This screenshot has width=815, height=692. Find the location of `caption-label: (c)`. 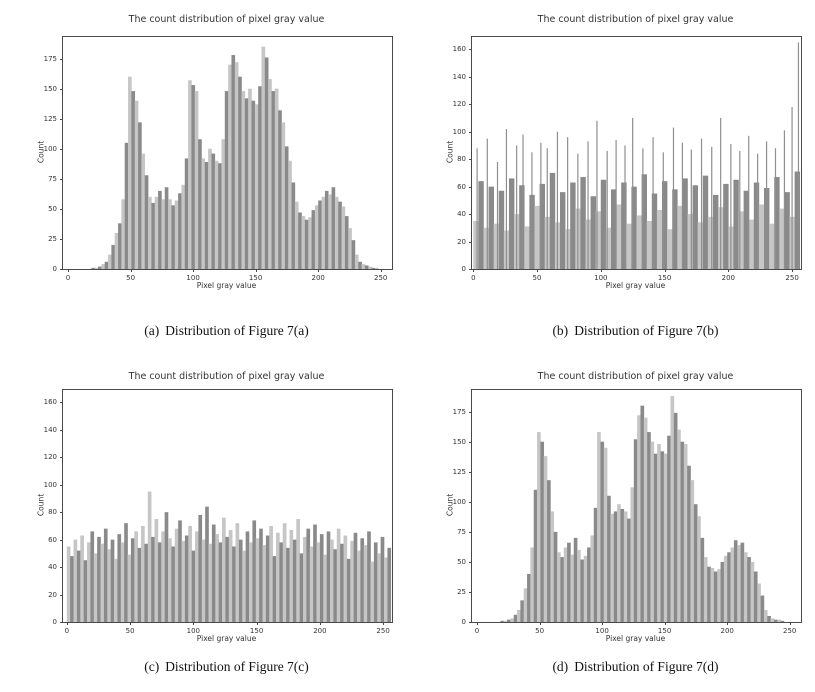

caption-label: (c) is located at coordinates (152, 666).